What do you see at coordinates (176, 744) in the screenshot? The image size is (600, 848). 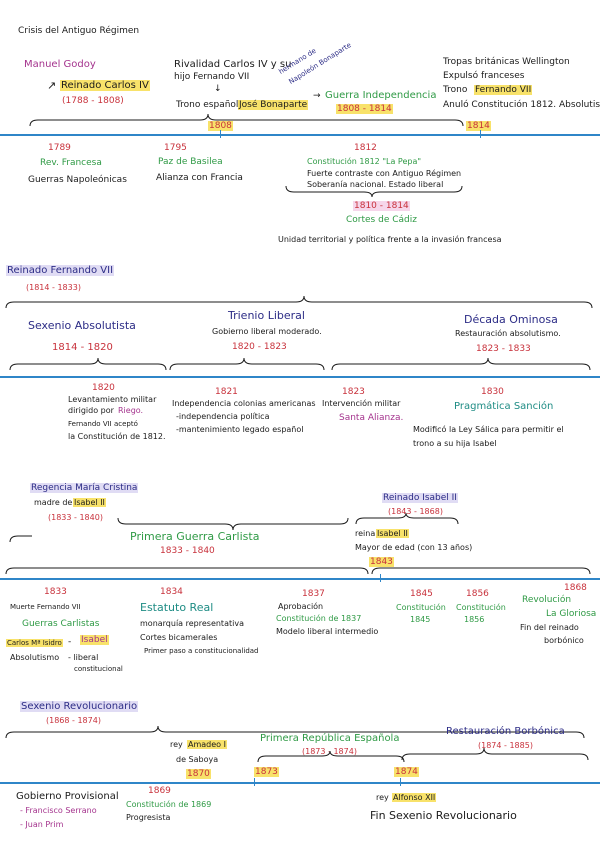 I see `rey-amadeo-label: rey` at bounding box center [176, 744].